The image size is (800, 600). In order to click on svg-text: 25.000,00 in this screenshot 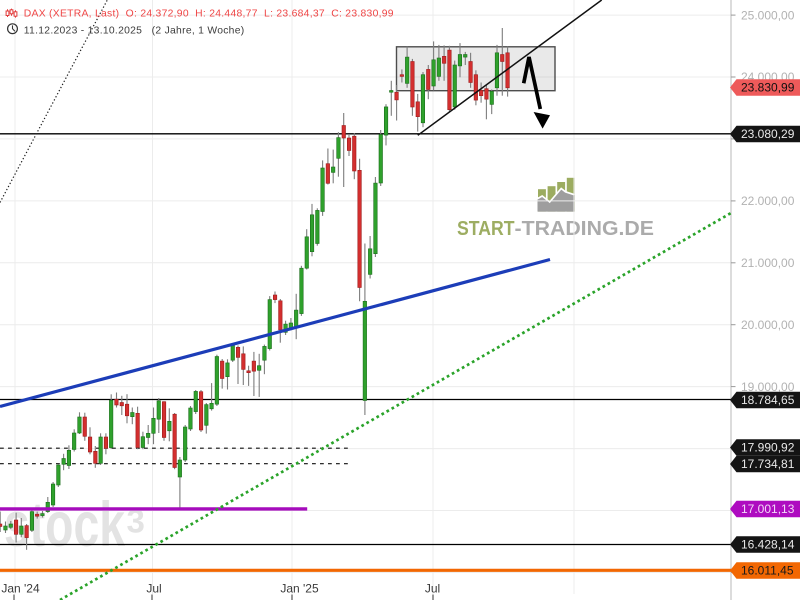, I will do `click(768, 15)`.